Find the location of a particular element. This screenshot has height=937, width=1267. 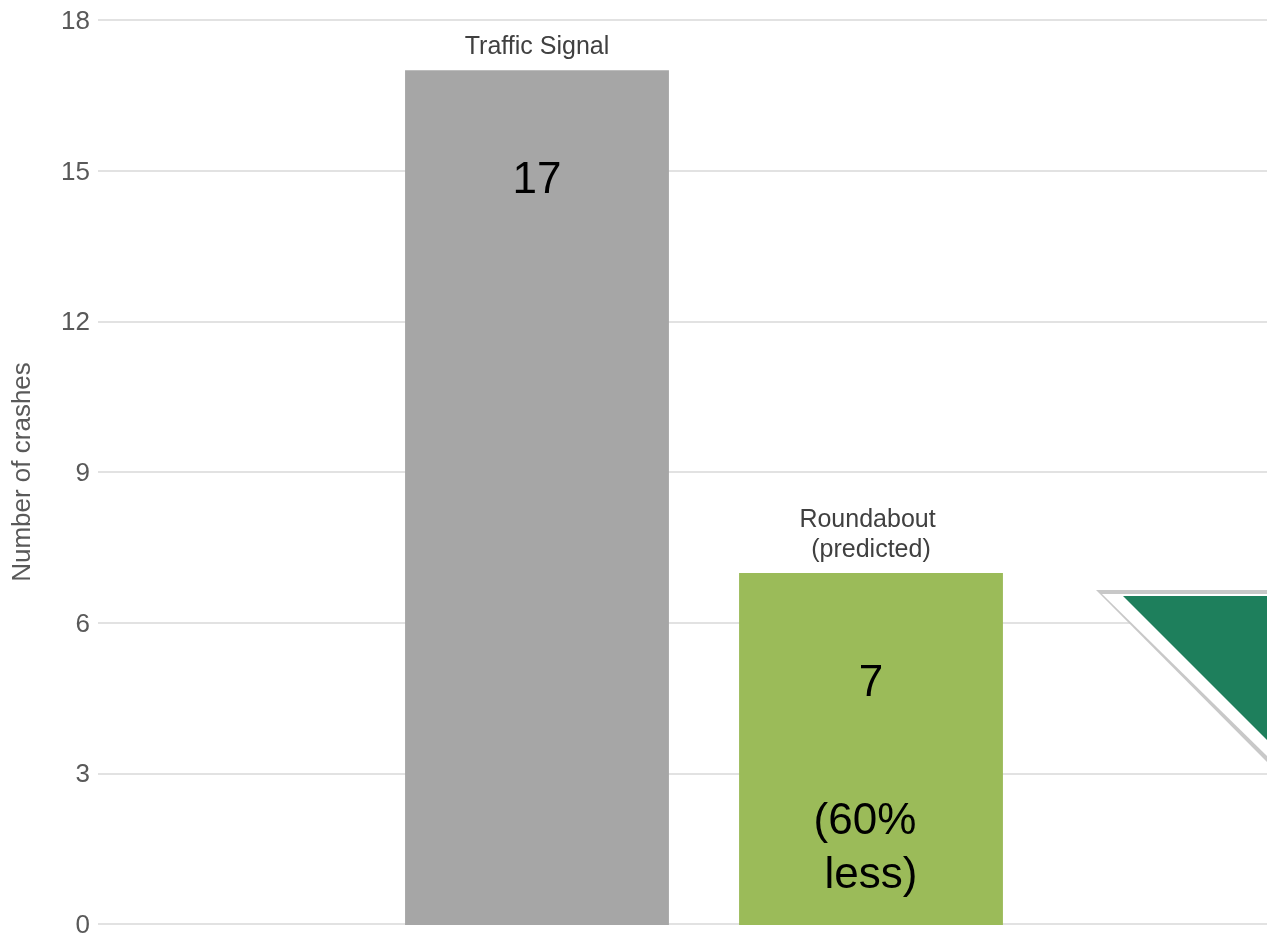

y-tick-label: 6 is located at coordinates (82, 622).